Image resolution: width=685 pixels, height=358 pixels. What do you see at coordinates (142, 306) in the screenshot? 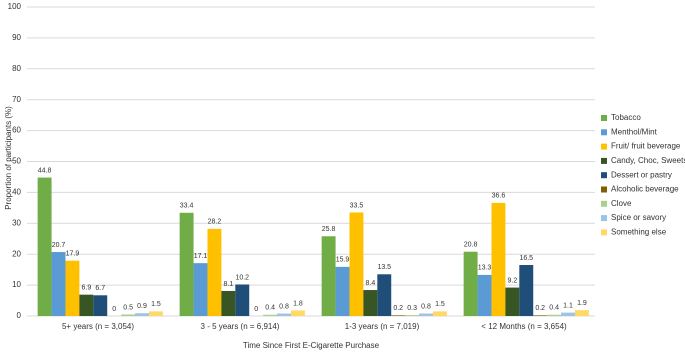
I see `data-label: 0.9` at bounding box center [142, 306].